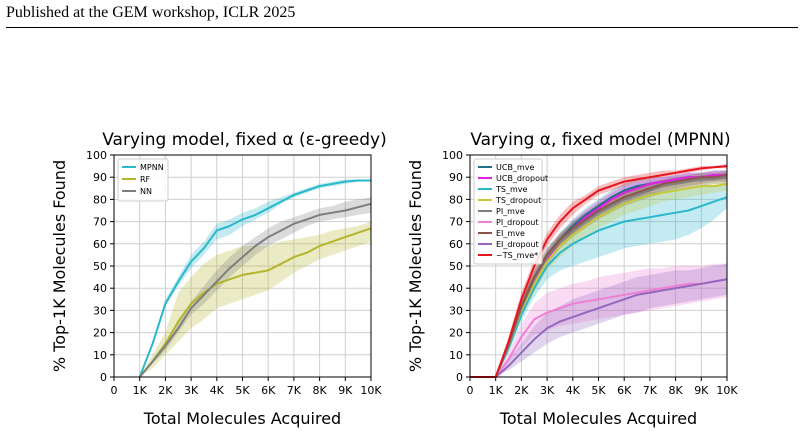  Describe the element at coordinates (145, 179) in the screenshot. I see `legend-label: RF` at that location.